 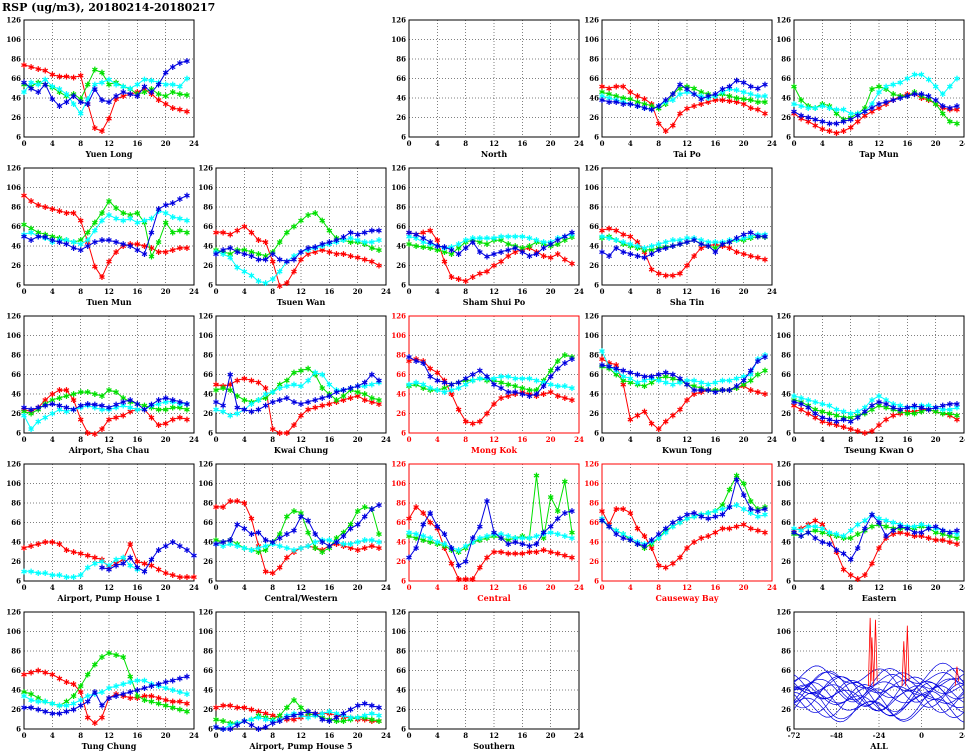 What do you see at coordinates (879, 689) in the screenshot?
I see `all-series-line` at bounding box center [879, 689].